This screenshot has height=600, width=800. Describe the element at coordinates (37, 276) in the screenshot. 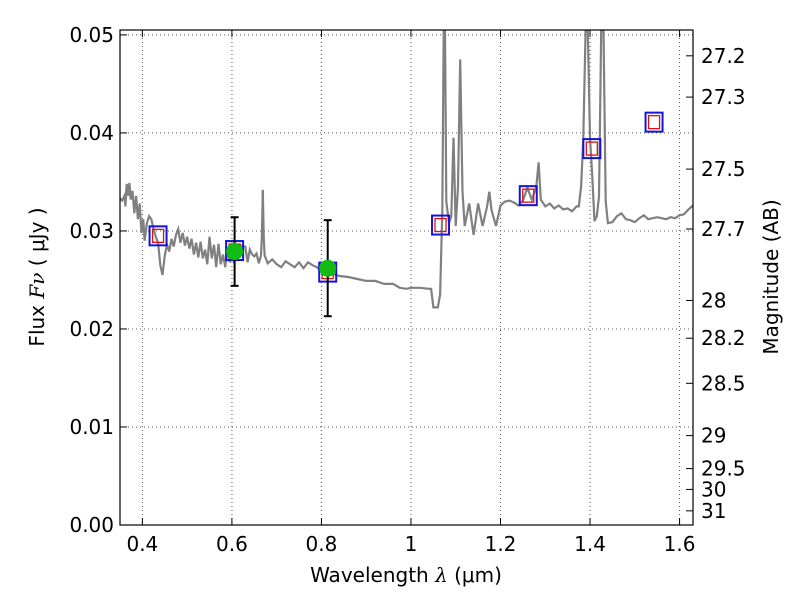

I see `y-axis-label: Flux Fν ( μJy )` at that location.